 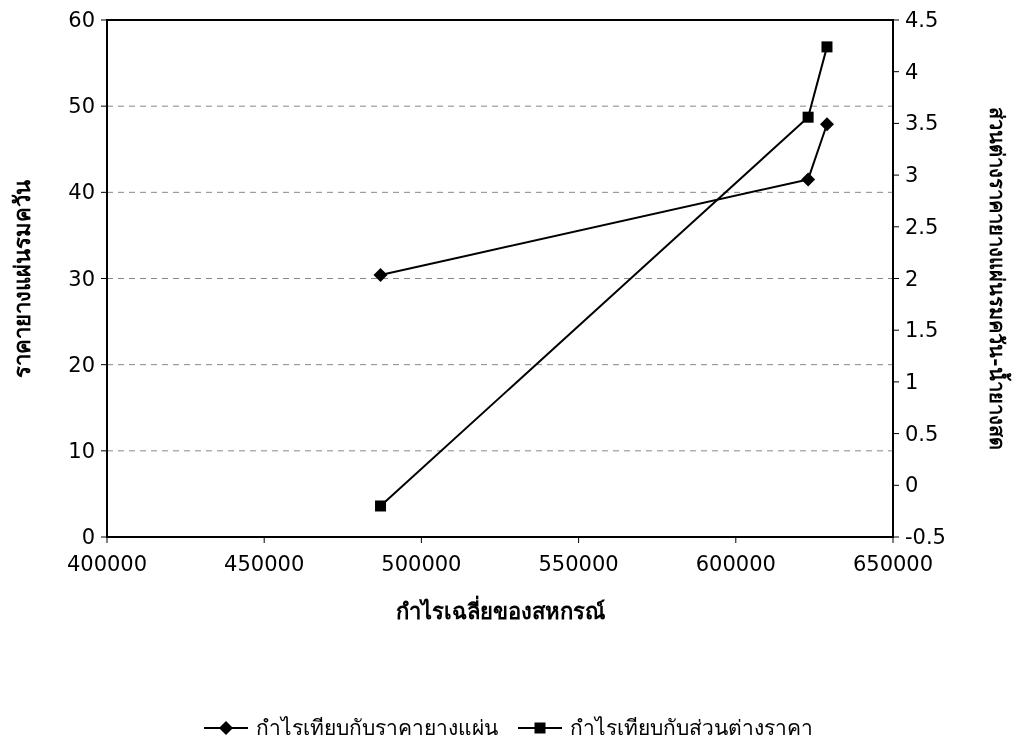 I want to click on legend-label: กำไรเทียบกับส่วนต่างราคา, so click(x=691, y=728).